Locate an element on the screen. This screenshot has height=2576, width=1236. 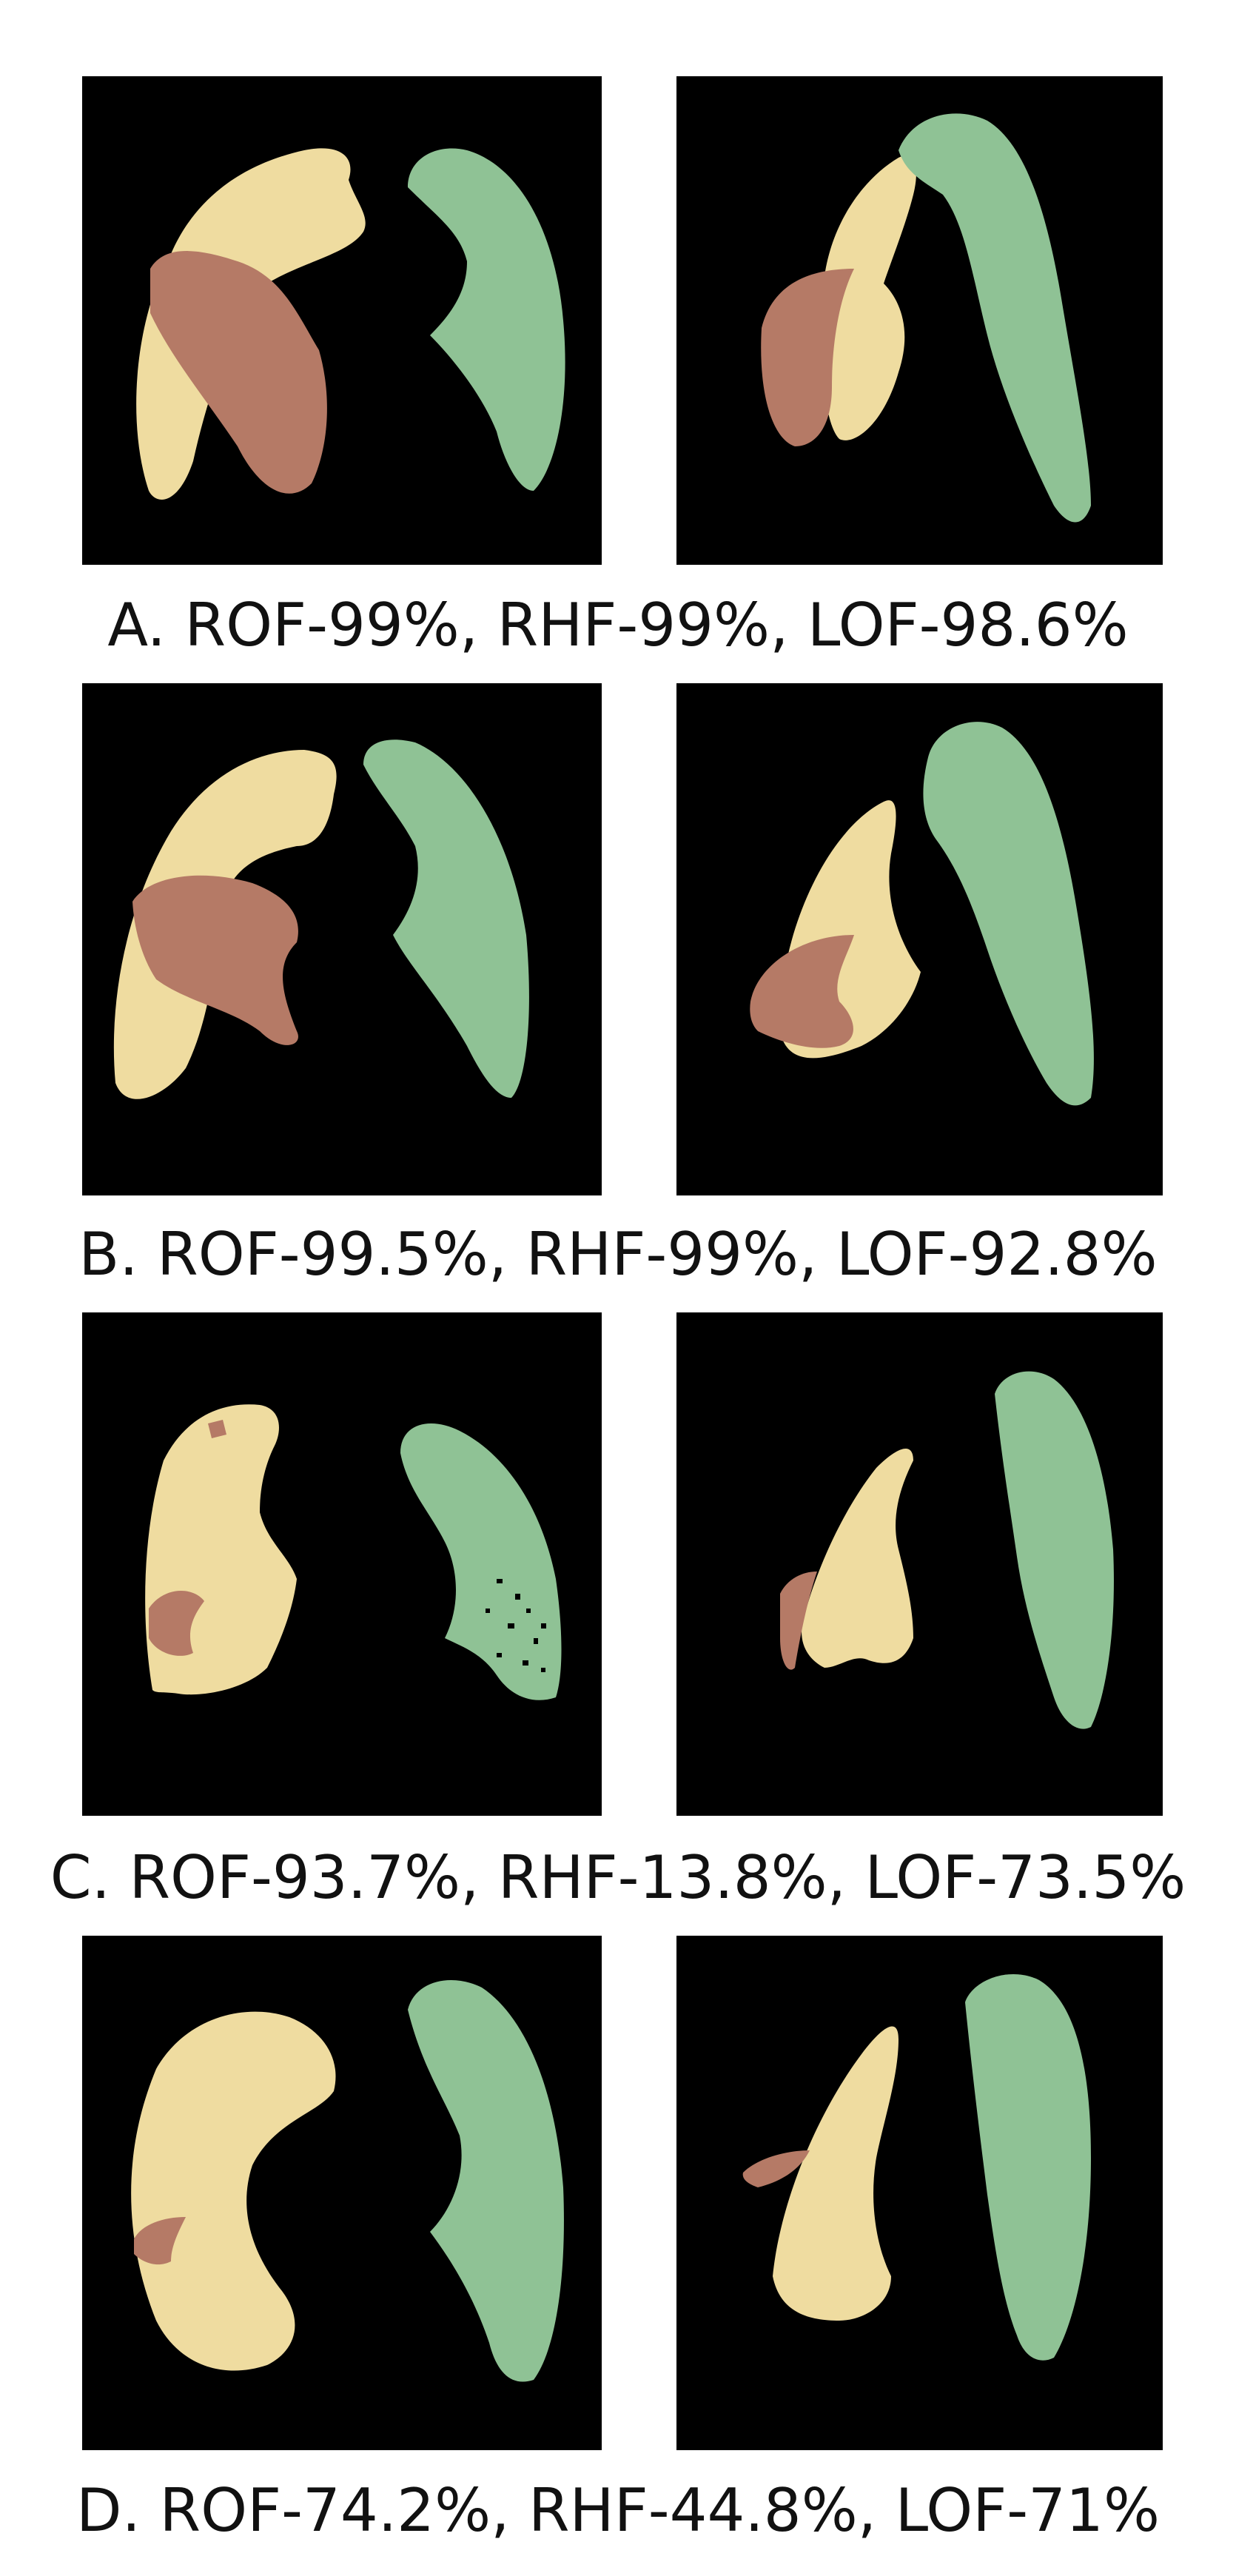
caption-d: D. ROF-74.2%, RHF-44.8%, LOF-71% is located at coordinates (618, 2510).